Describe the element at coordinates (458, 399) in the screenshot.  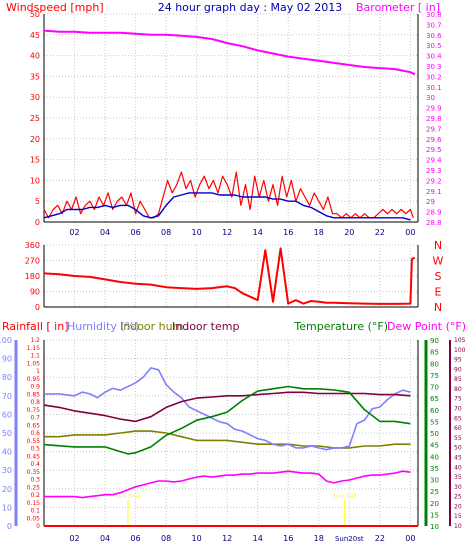
I see `dew-ytick-13: 75` at that location.